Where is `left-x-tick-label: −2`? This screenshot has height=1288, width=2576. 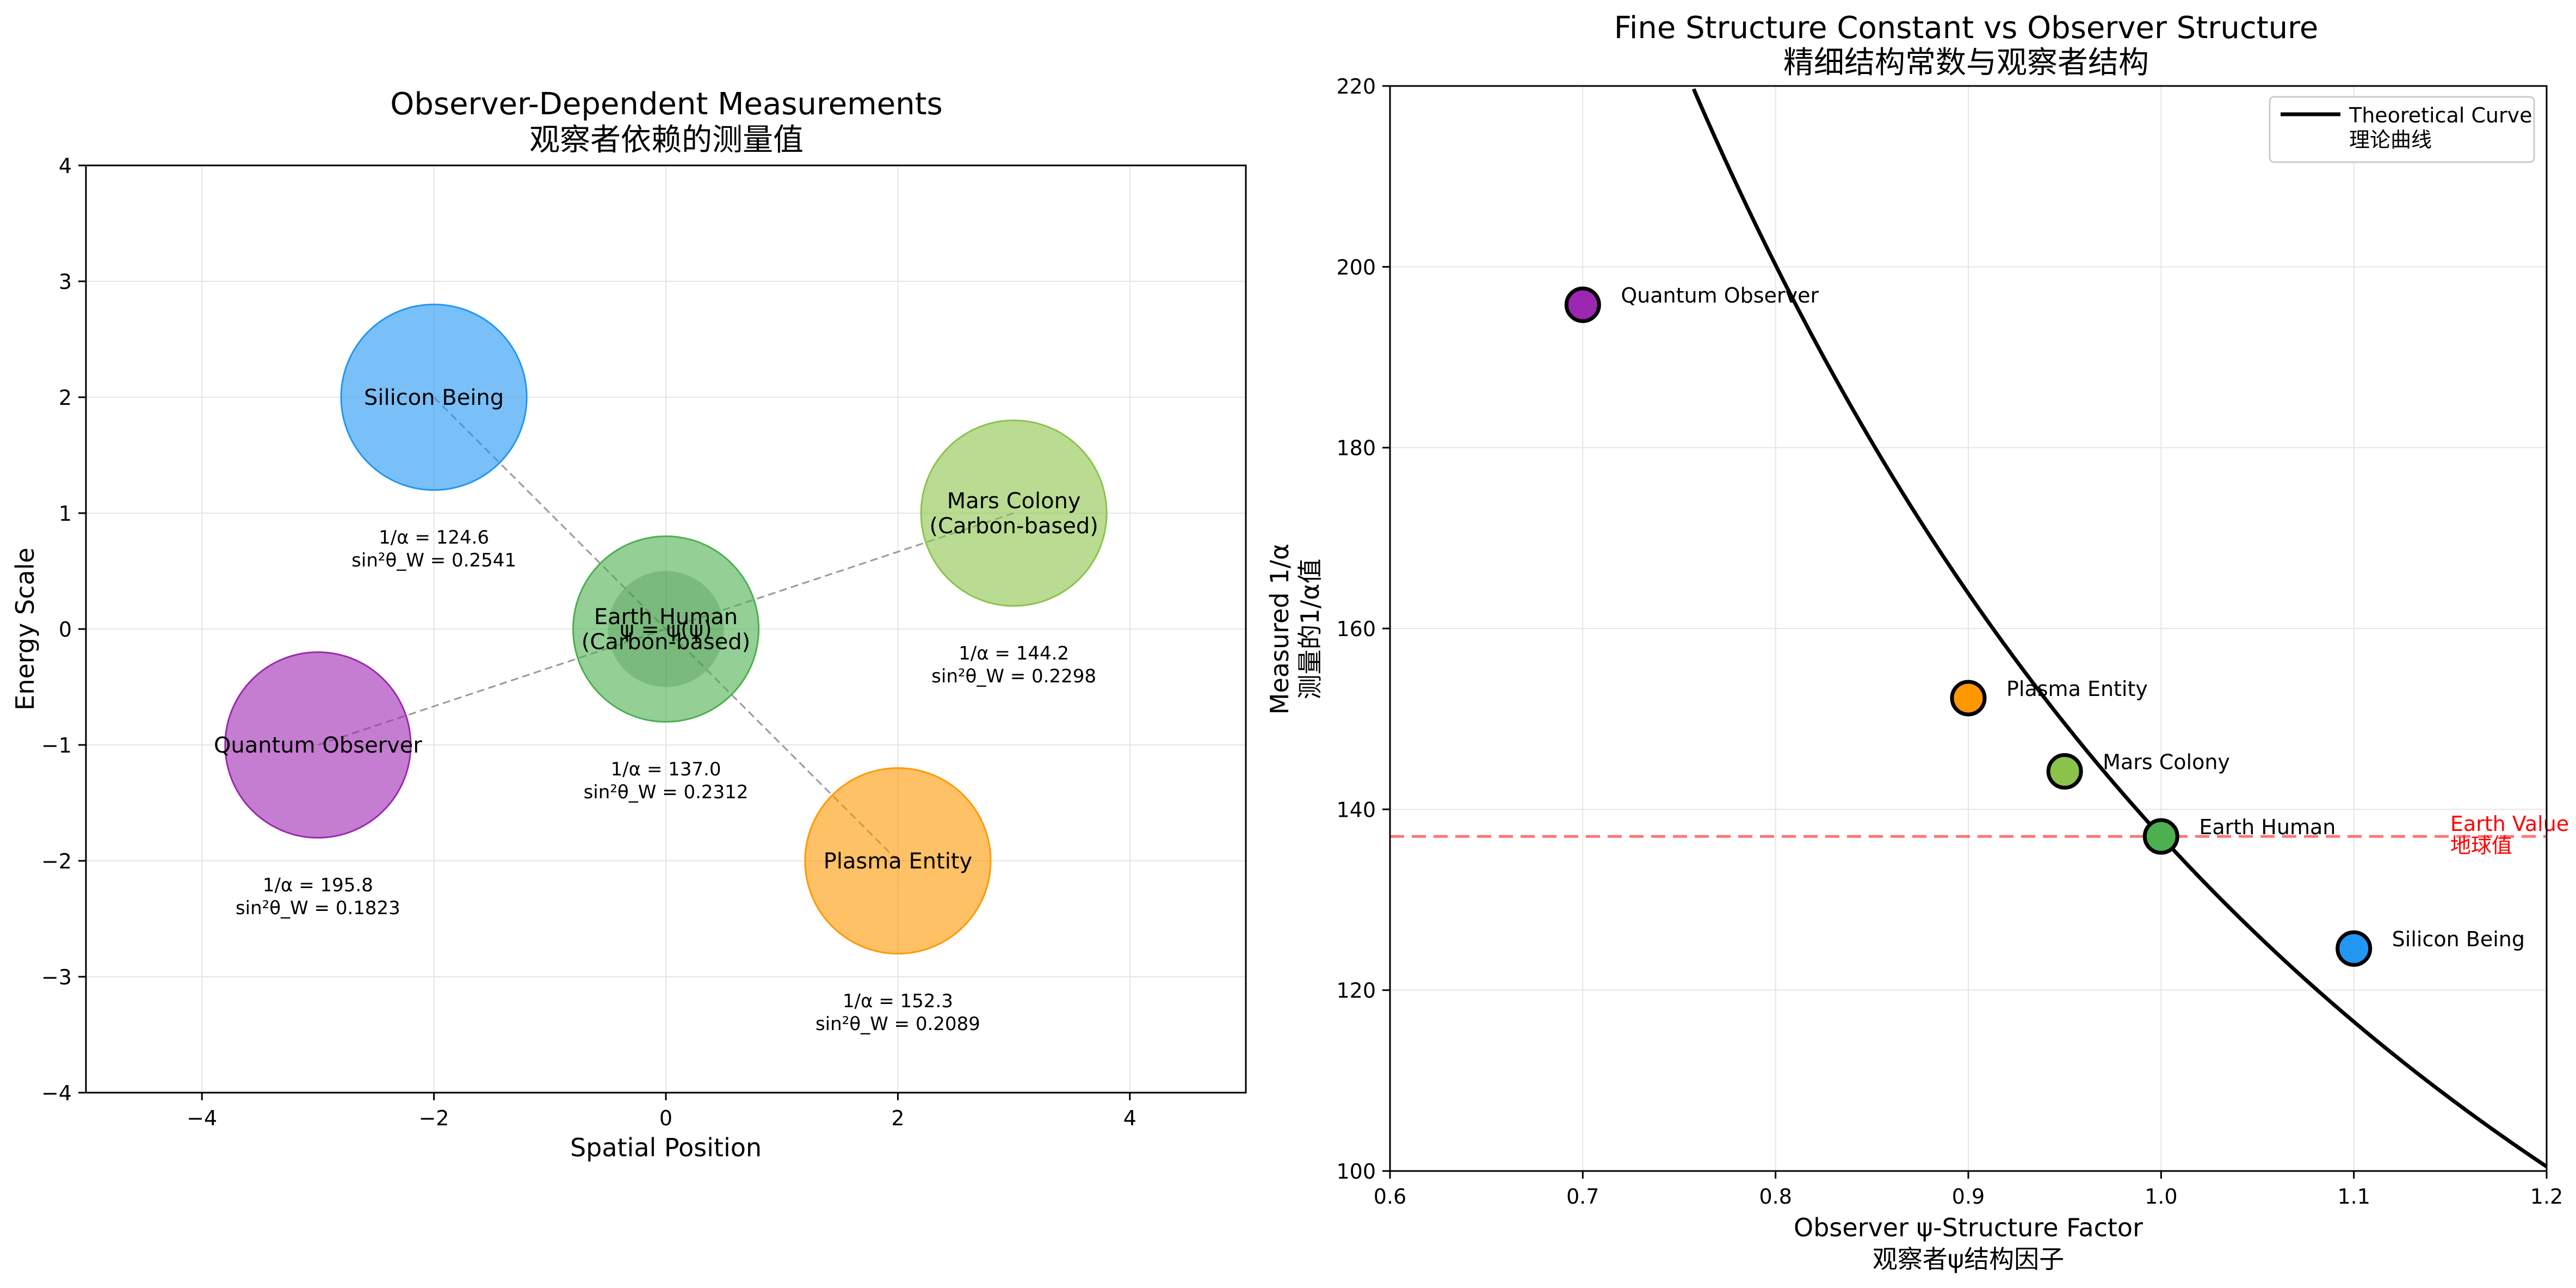
left-x-tick-label: −2 is located at coordinates (434, 1118).